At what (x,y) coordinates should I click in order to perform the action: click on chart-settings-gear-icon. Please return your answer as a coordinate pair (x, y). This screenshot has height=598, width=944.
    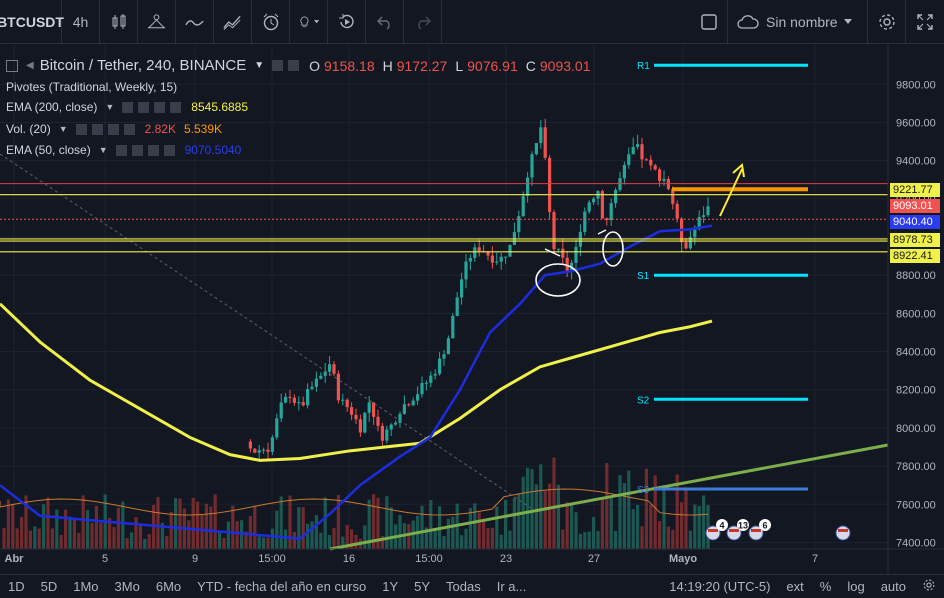
    Looking at the image, I should click on (929, 586).